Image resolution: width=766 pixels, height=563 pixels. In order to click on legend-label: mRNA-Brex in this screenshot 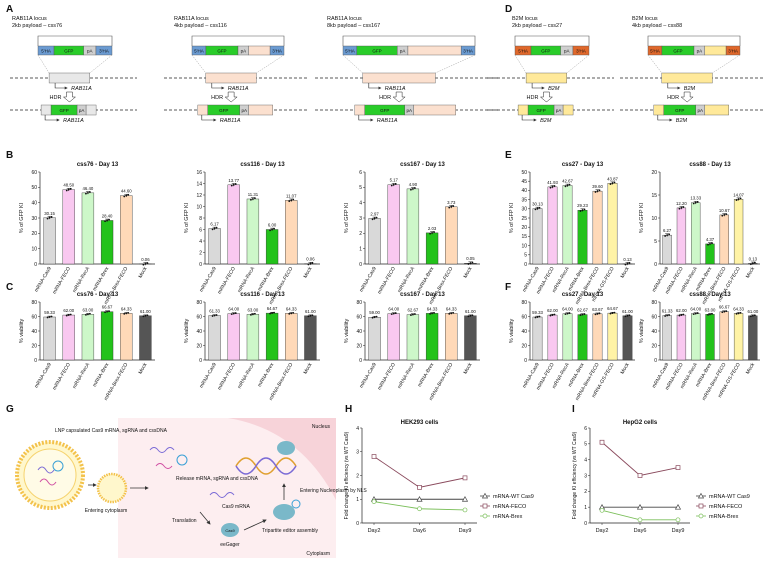, I will do `click(508, 517)`.